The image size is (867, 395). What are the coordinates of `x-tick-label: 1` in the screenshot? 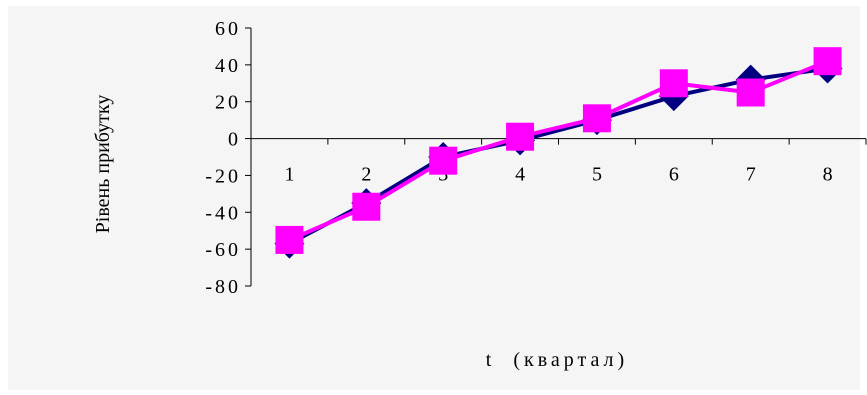 It's located at (289, 175).